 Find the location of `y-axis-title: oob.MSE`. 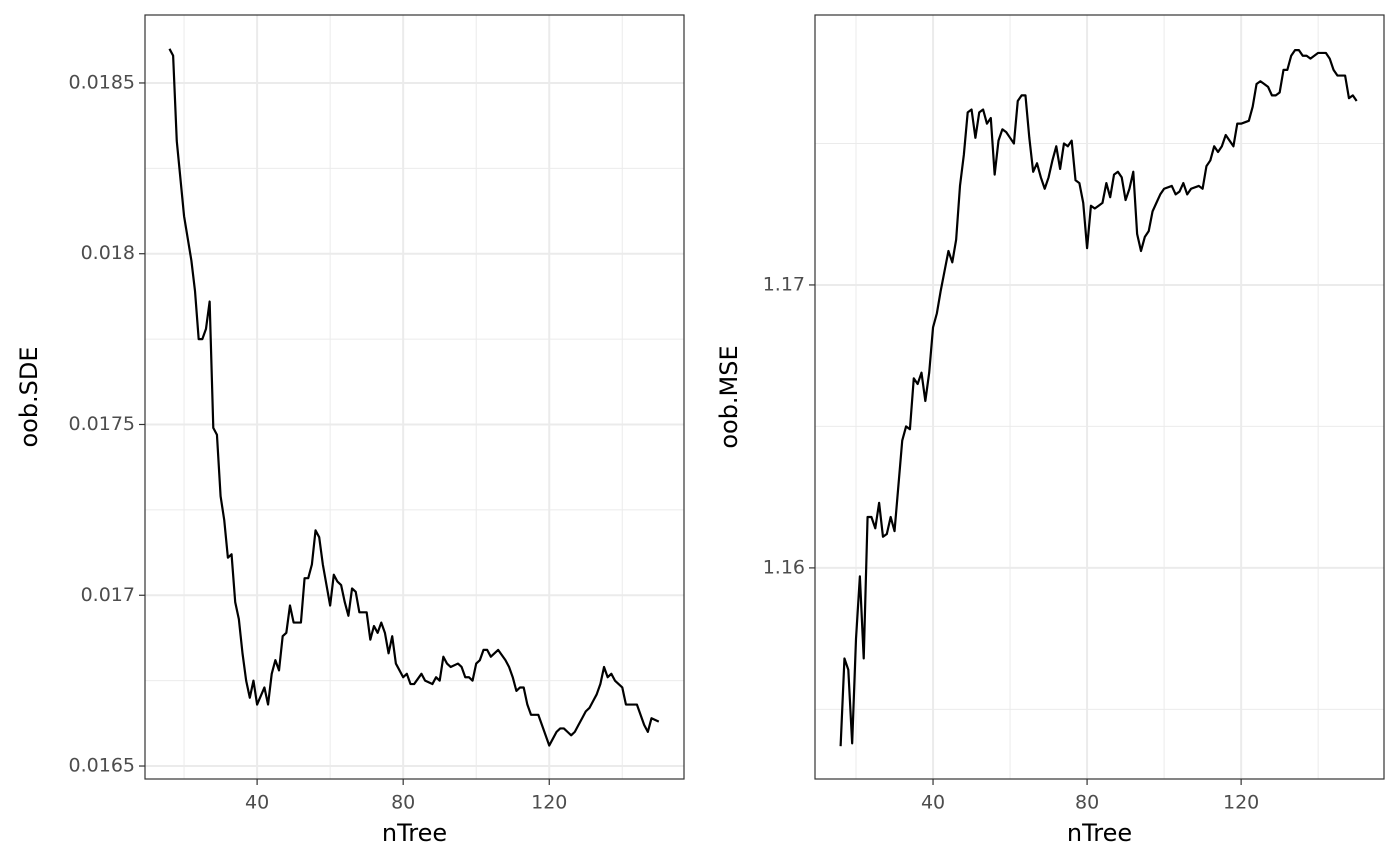

y-axis-title: oob.MSE is located at coordinates (729, 396).